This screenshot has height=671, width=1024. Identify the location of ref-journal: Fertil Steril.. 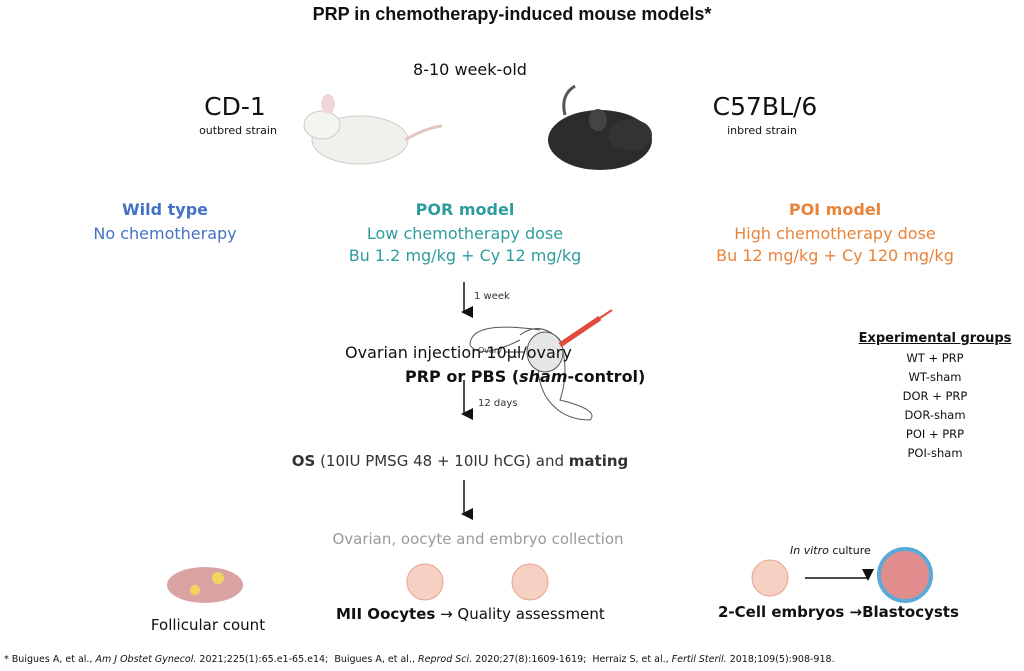
(699, 659).